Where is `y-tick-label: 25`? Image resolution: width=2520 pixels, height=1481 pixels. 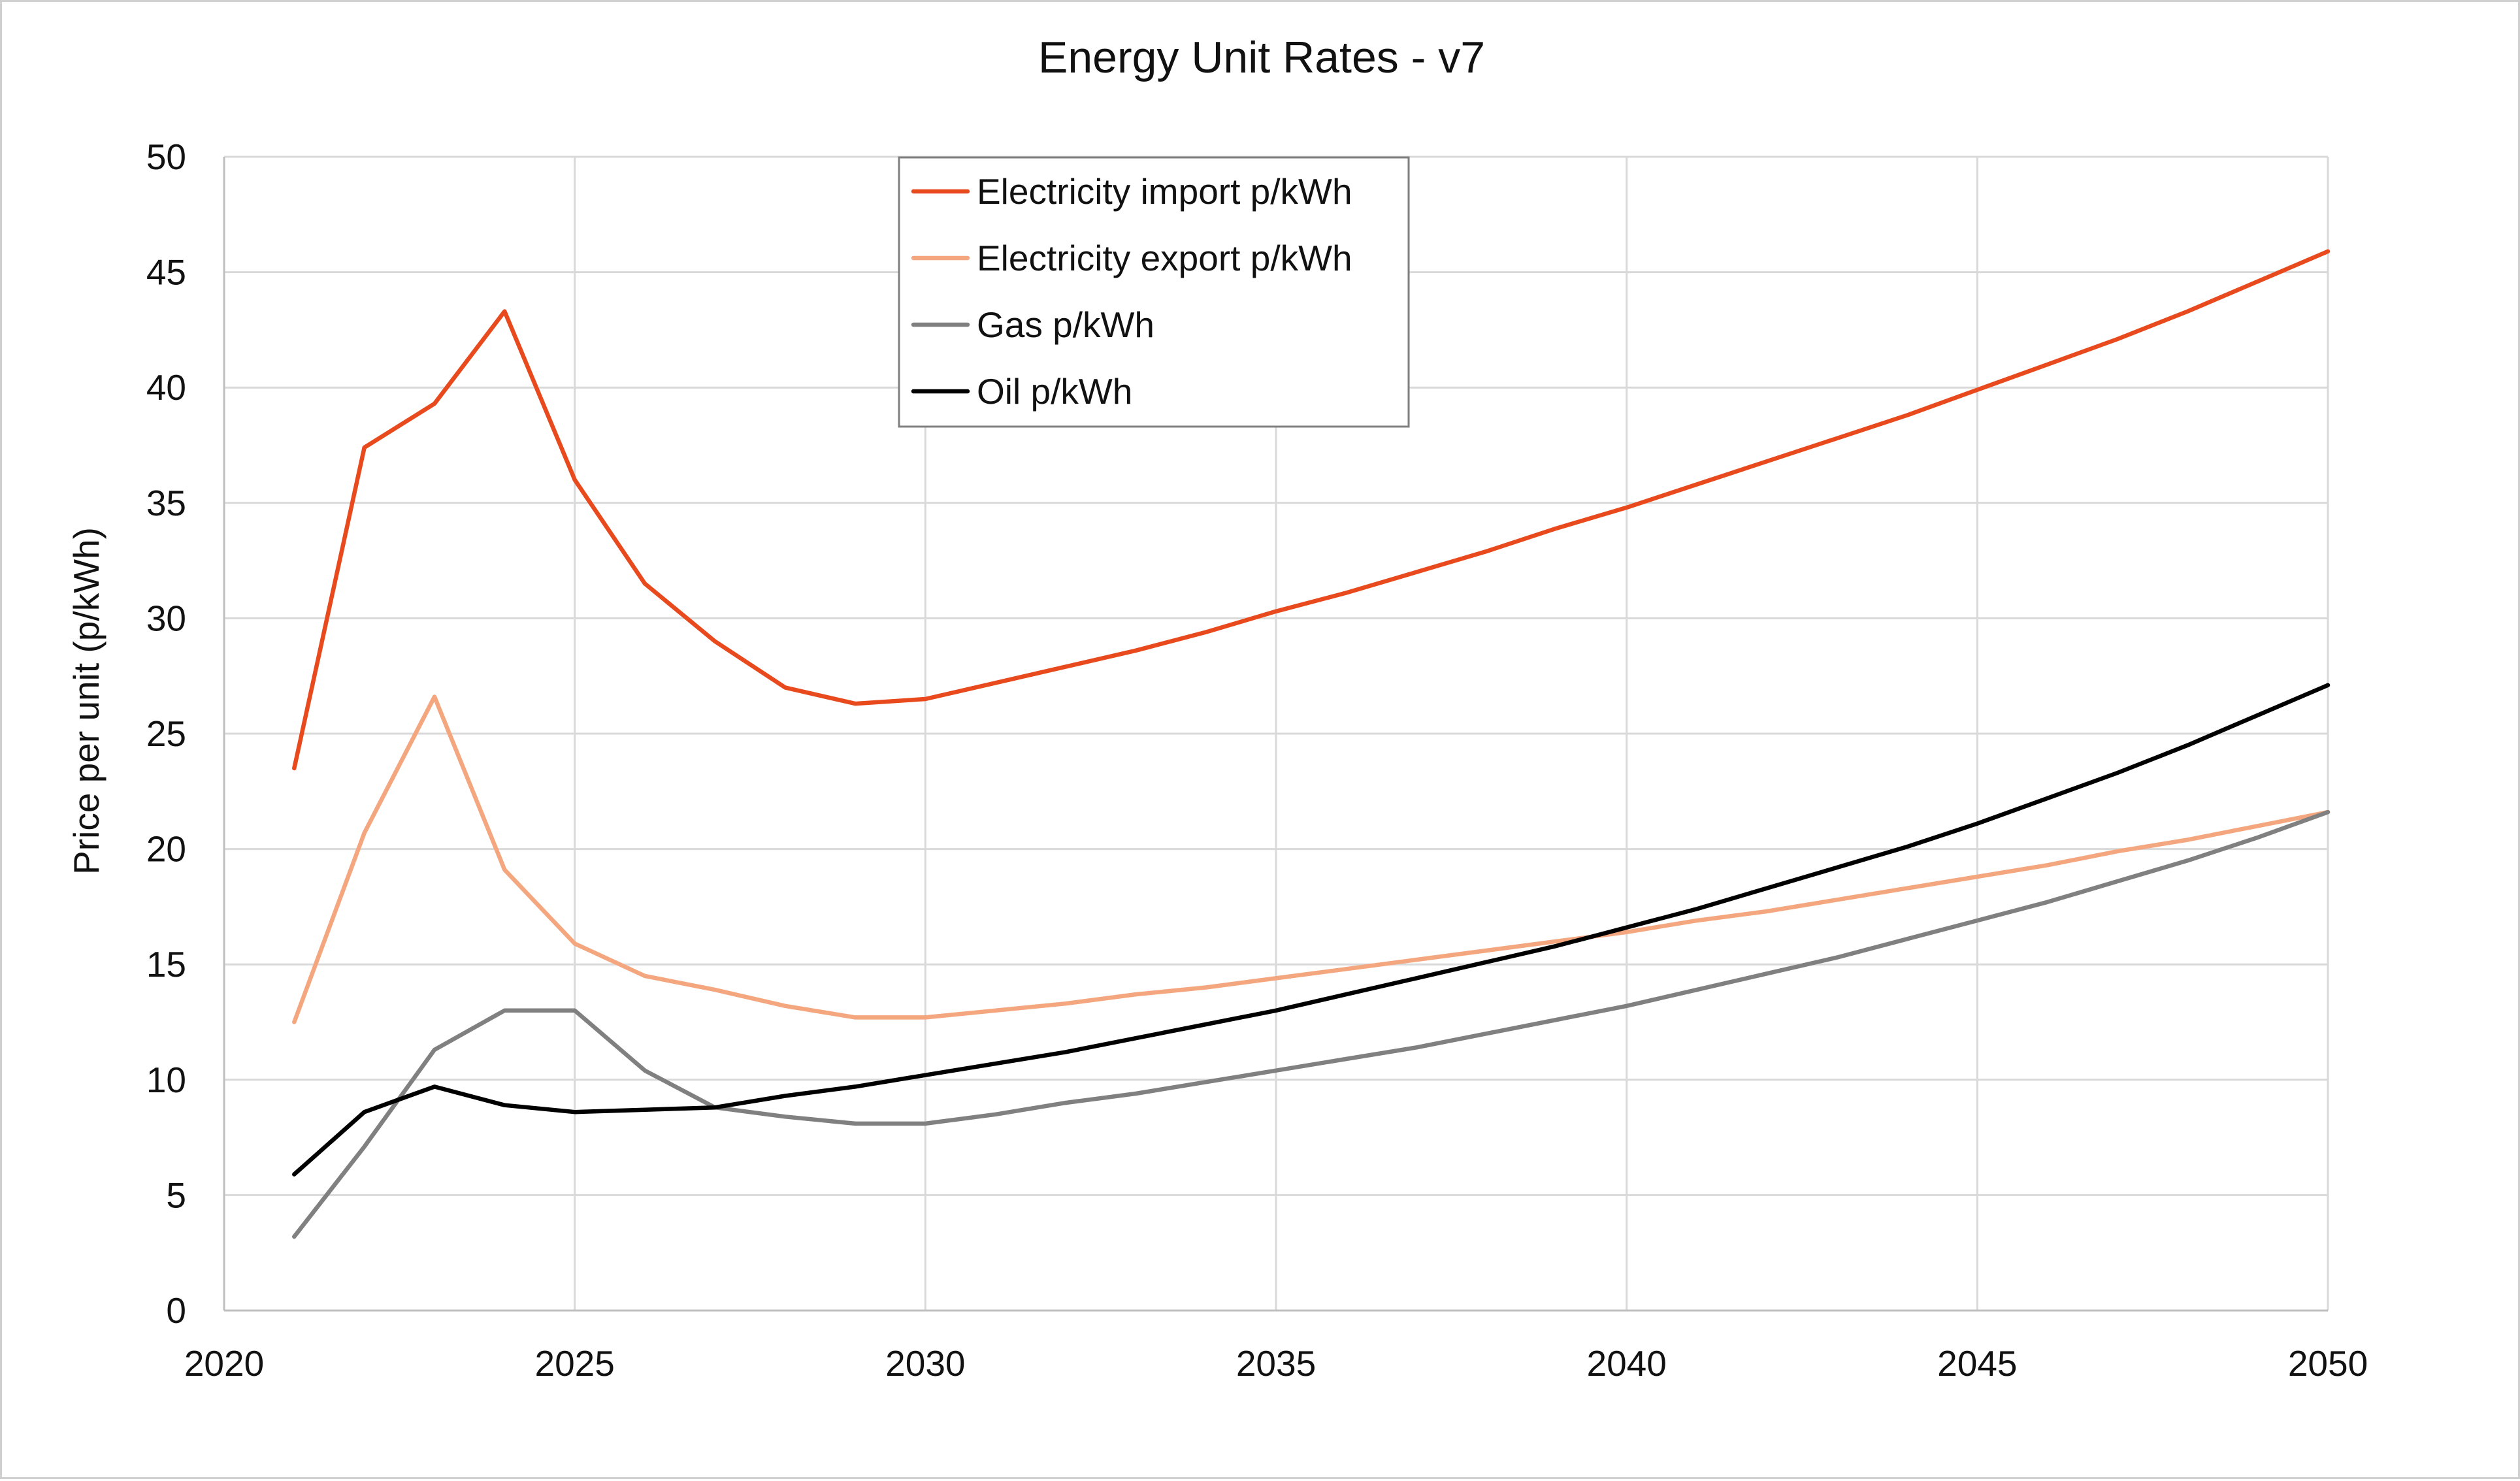 y-tick-label: 25 is located at coordinates (166, 734).